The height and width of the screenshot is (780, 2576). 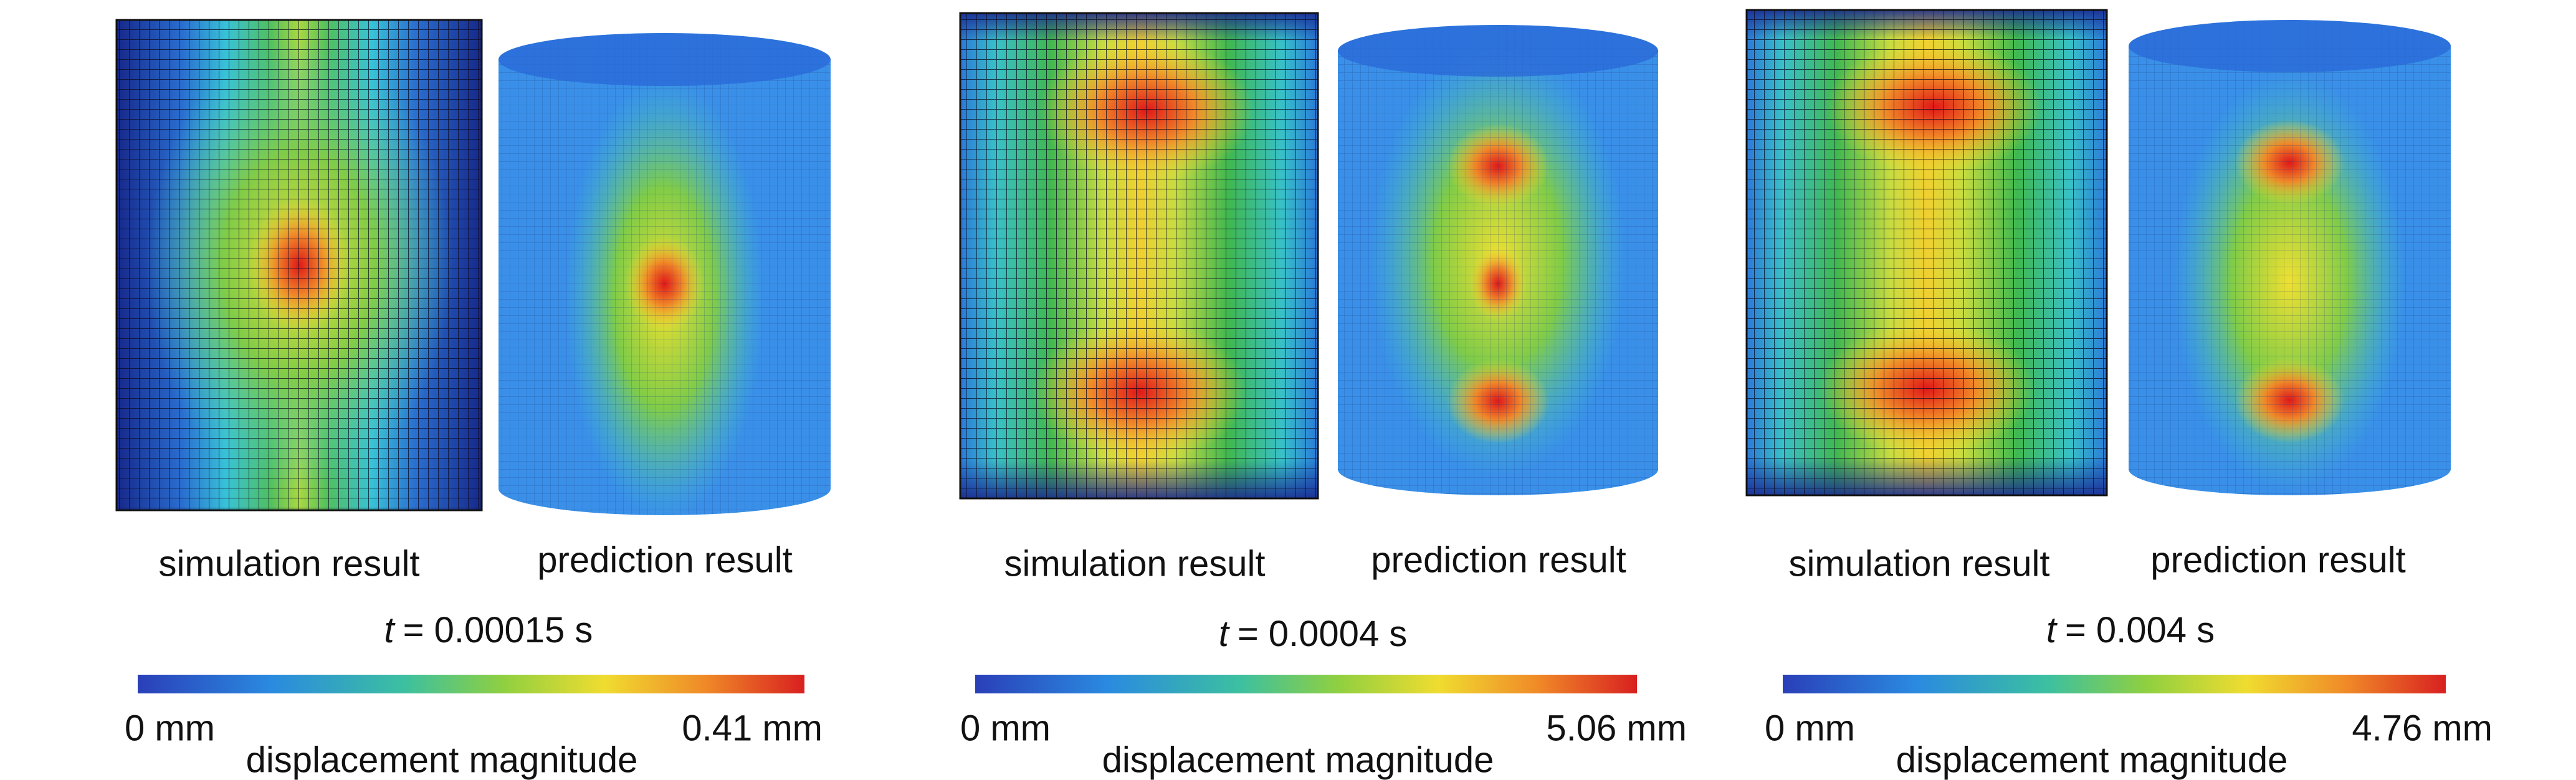 I want to click on colorbar-max-label: 5.06 mm, so click(x=1617, y=728).